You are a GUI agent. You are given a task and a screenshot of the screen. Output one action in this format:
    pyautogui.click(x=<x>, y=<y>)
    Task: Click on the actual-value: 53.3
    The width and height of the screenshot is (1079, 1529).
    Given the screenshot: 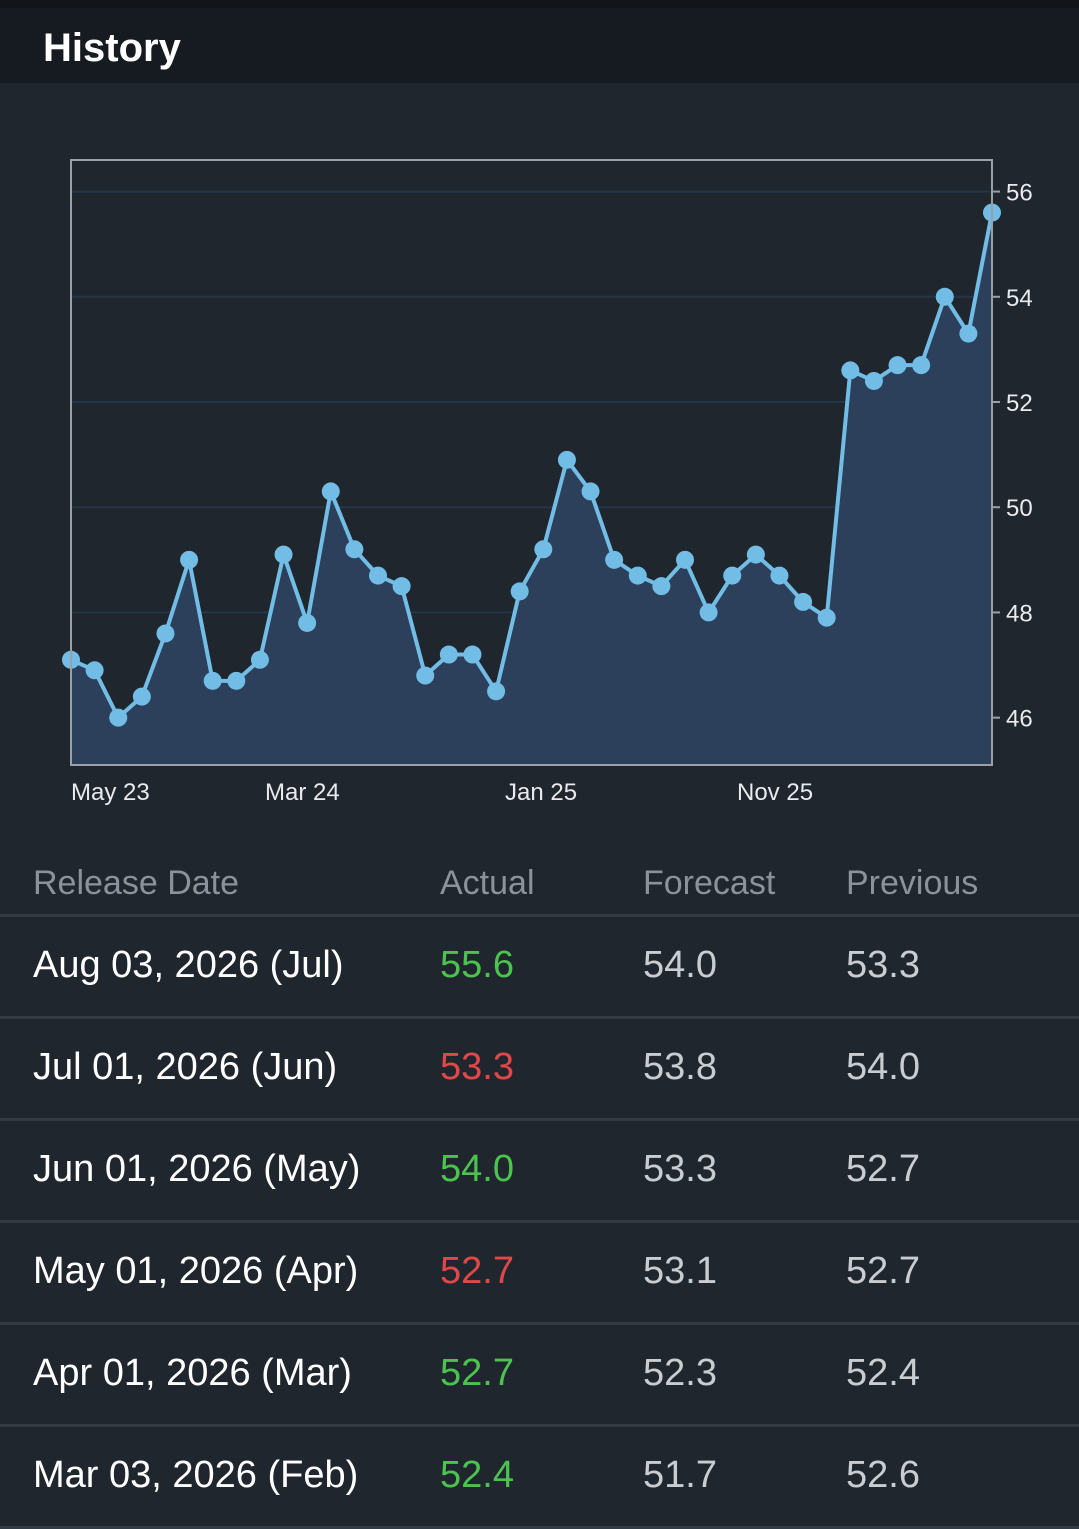 What is the action you would take?
    pyautogui.click(x=477, y=1067)
    